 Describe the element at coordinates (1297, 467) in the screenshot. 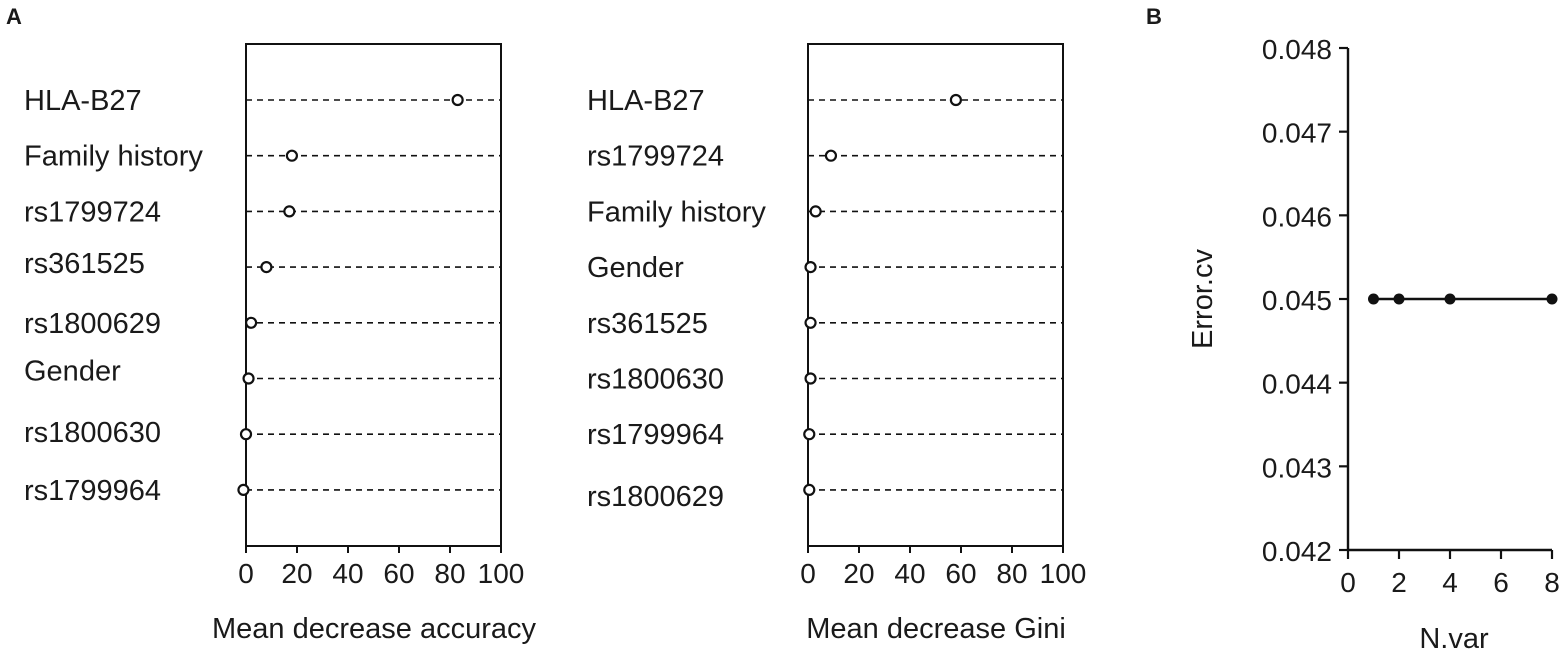

I see `y-tick-label: 0.043` at that location.